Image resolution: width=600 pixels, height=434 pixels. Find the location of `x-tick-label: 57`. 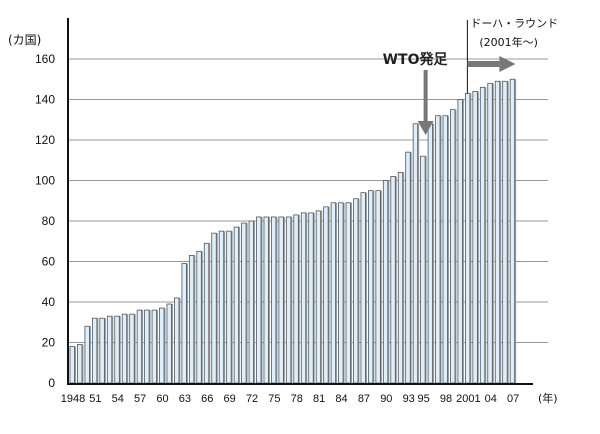

x-tick-label: 57 is located at coordinates (140, 399).